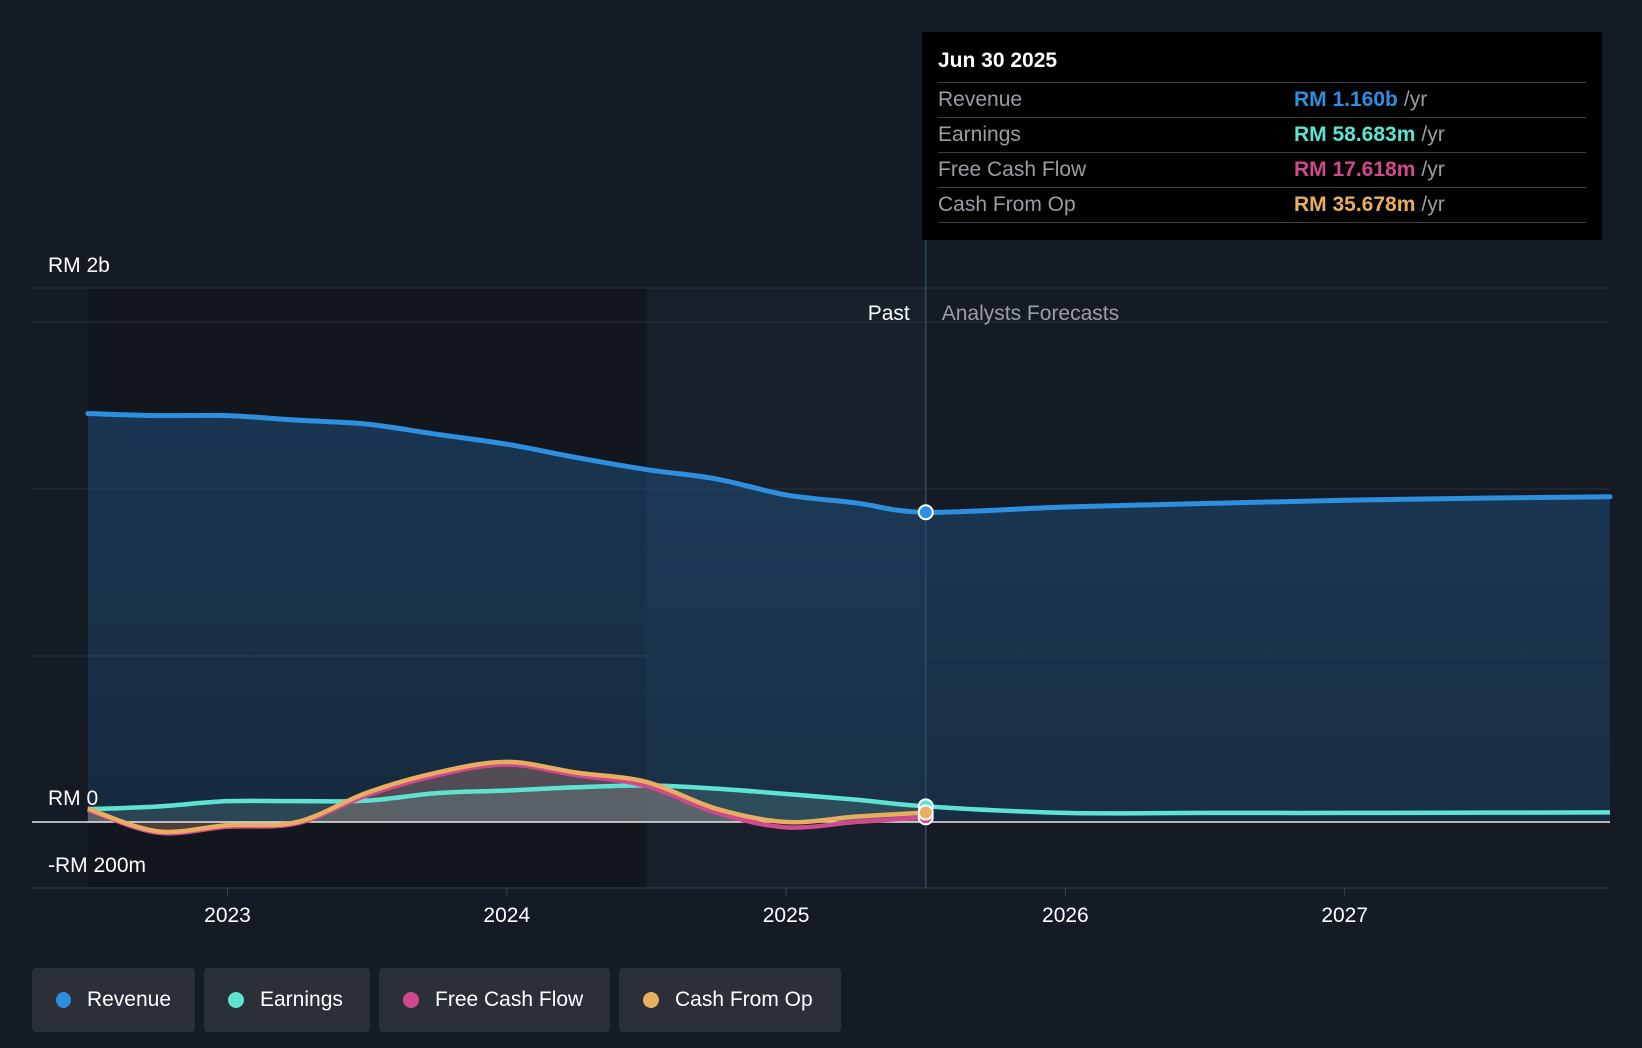 The height and width of the screenshot is (1048, 1642). I want to click on tooltip-value: RM 35.678m, so click(1355, 204).